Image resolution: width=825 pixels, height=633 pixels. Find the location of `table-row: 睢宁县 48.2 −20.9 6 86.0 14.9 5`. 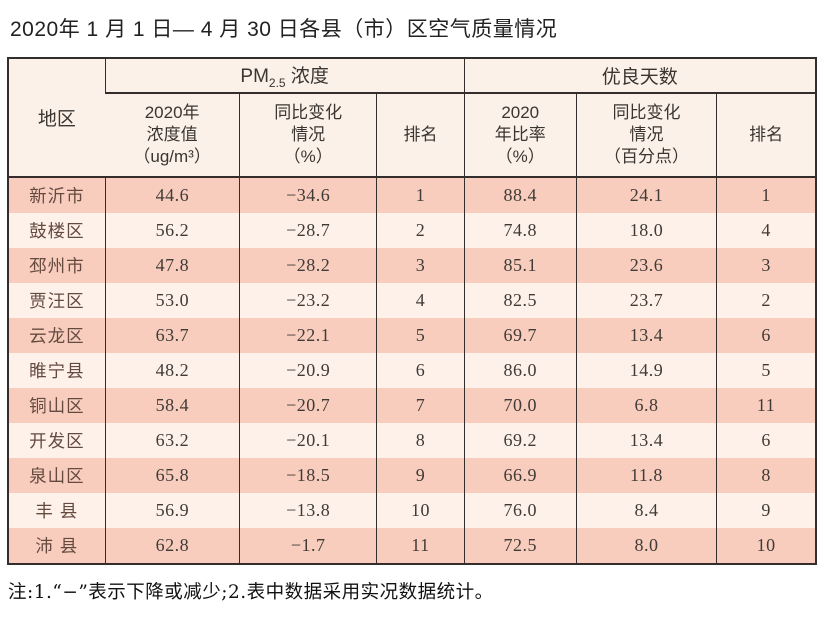

table-row: 睢宁县 48.2 −20.9 6 86.0 14.9 5 is located at coordinates (412, 370).